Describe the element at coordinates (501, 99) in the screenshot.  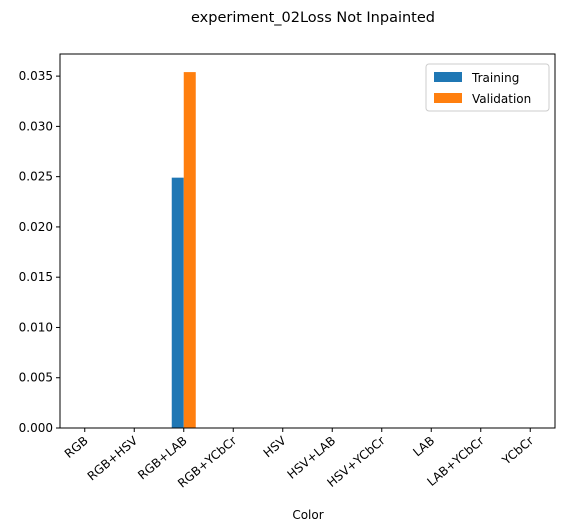
I see `legend-label-validation: Validation` at that location.